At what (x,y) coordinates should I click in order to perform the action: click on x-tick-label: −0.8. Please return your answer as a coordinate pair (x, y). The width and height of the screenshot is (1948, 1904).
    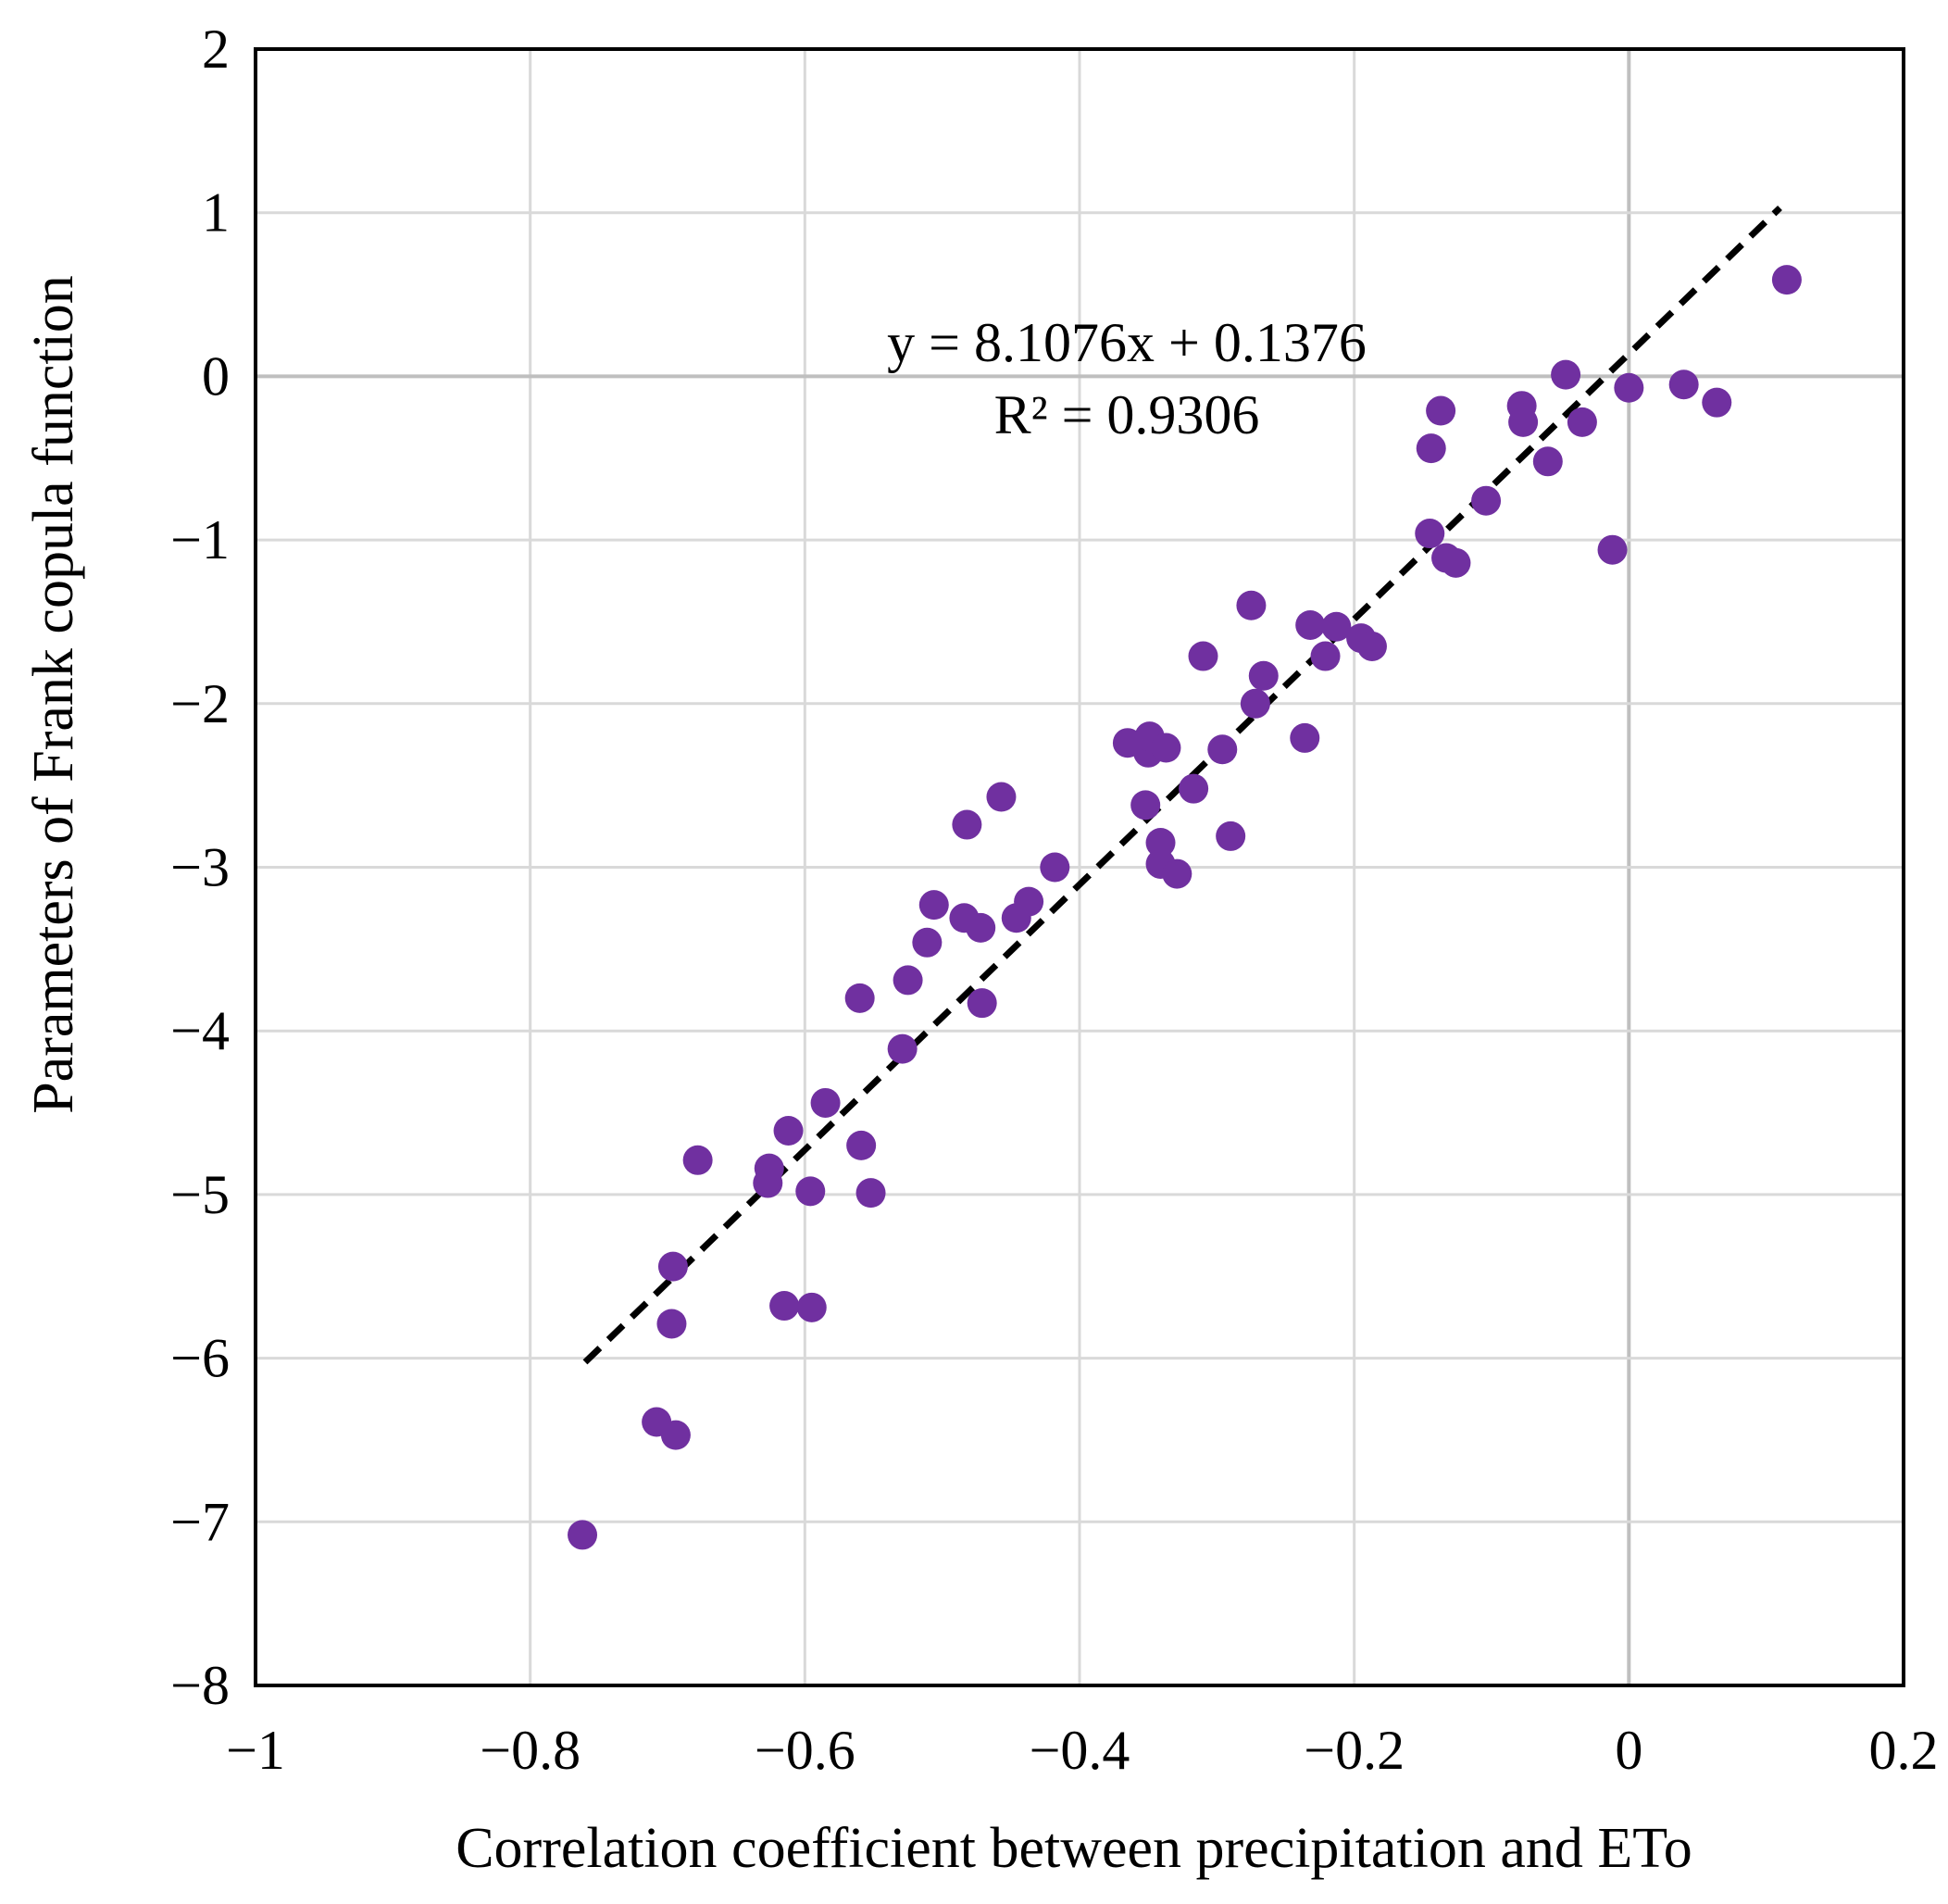
    Looking at the image, I should click on (530, 1750).